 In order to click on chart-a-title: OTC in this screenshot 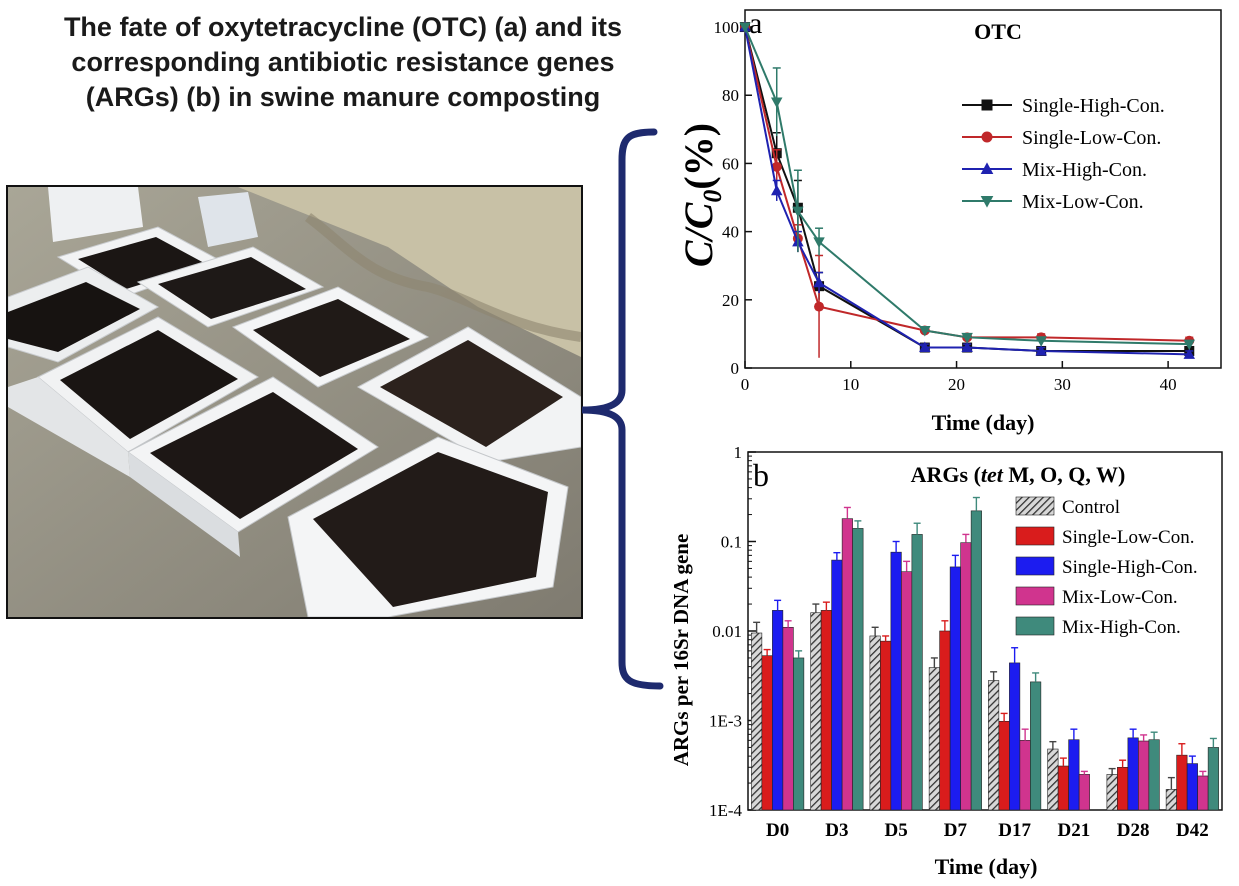, I will do `click(998, 31)`.